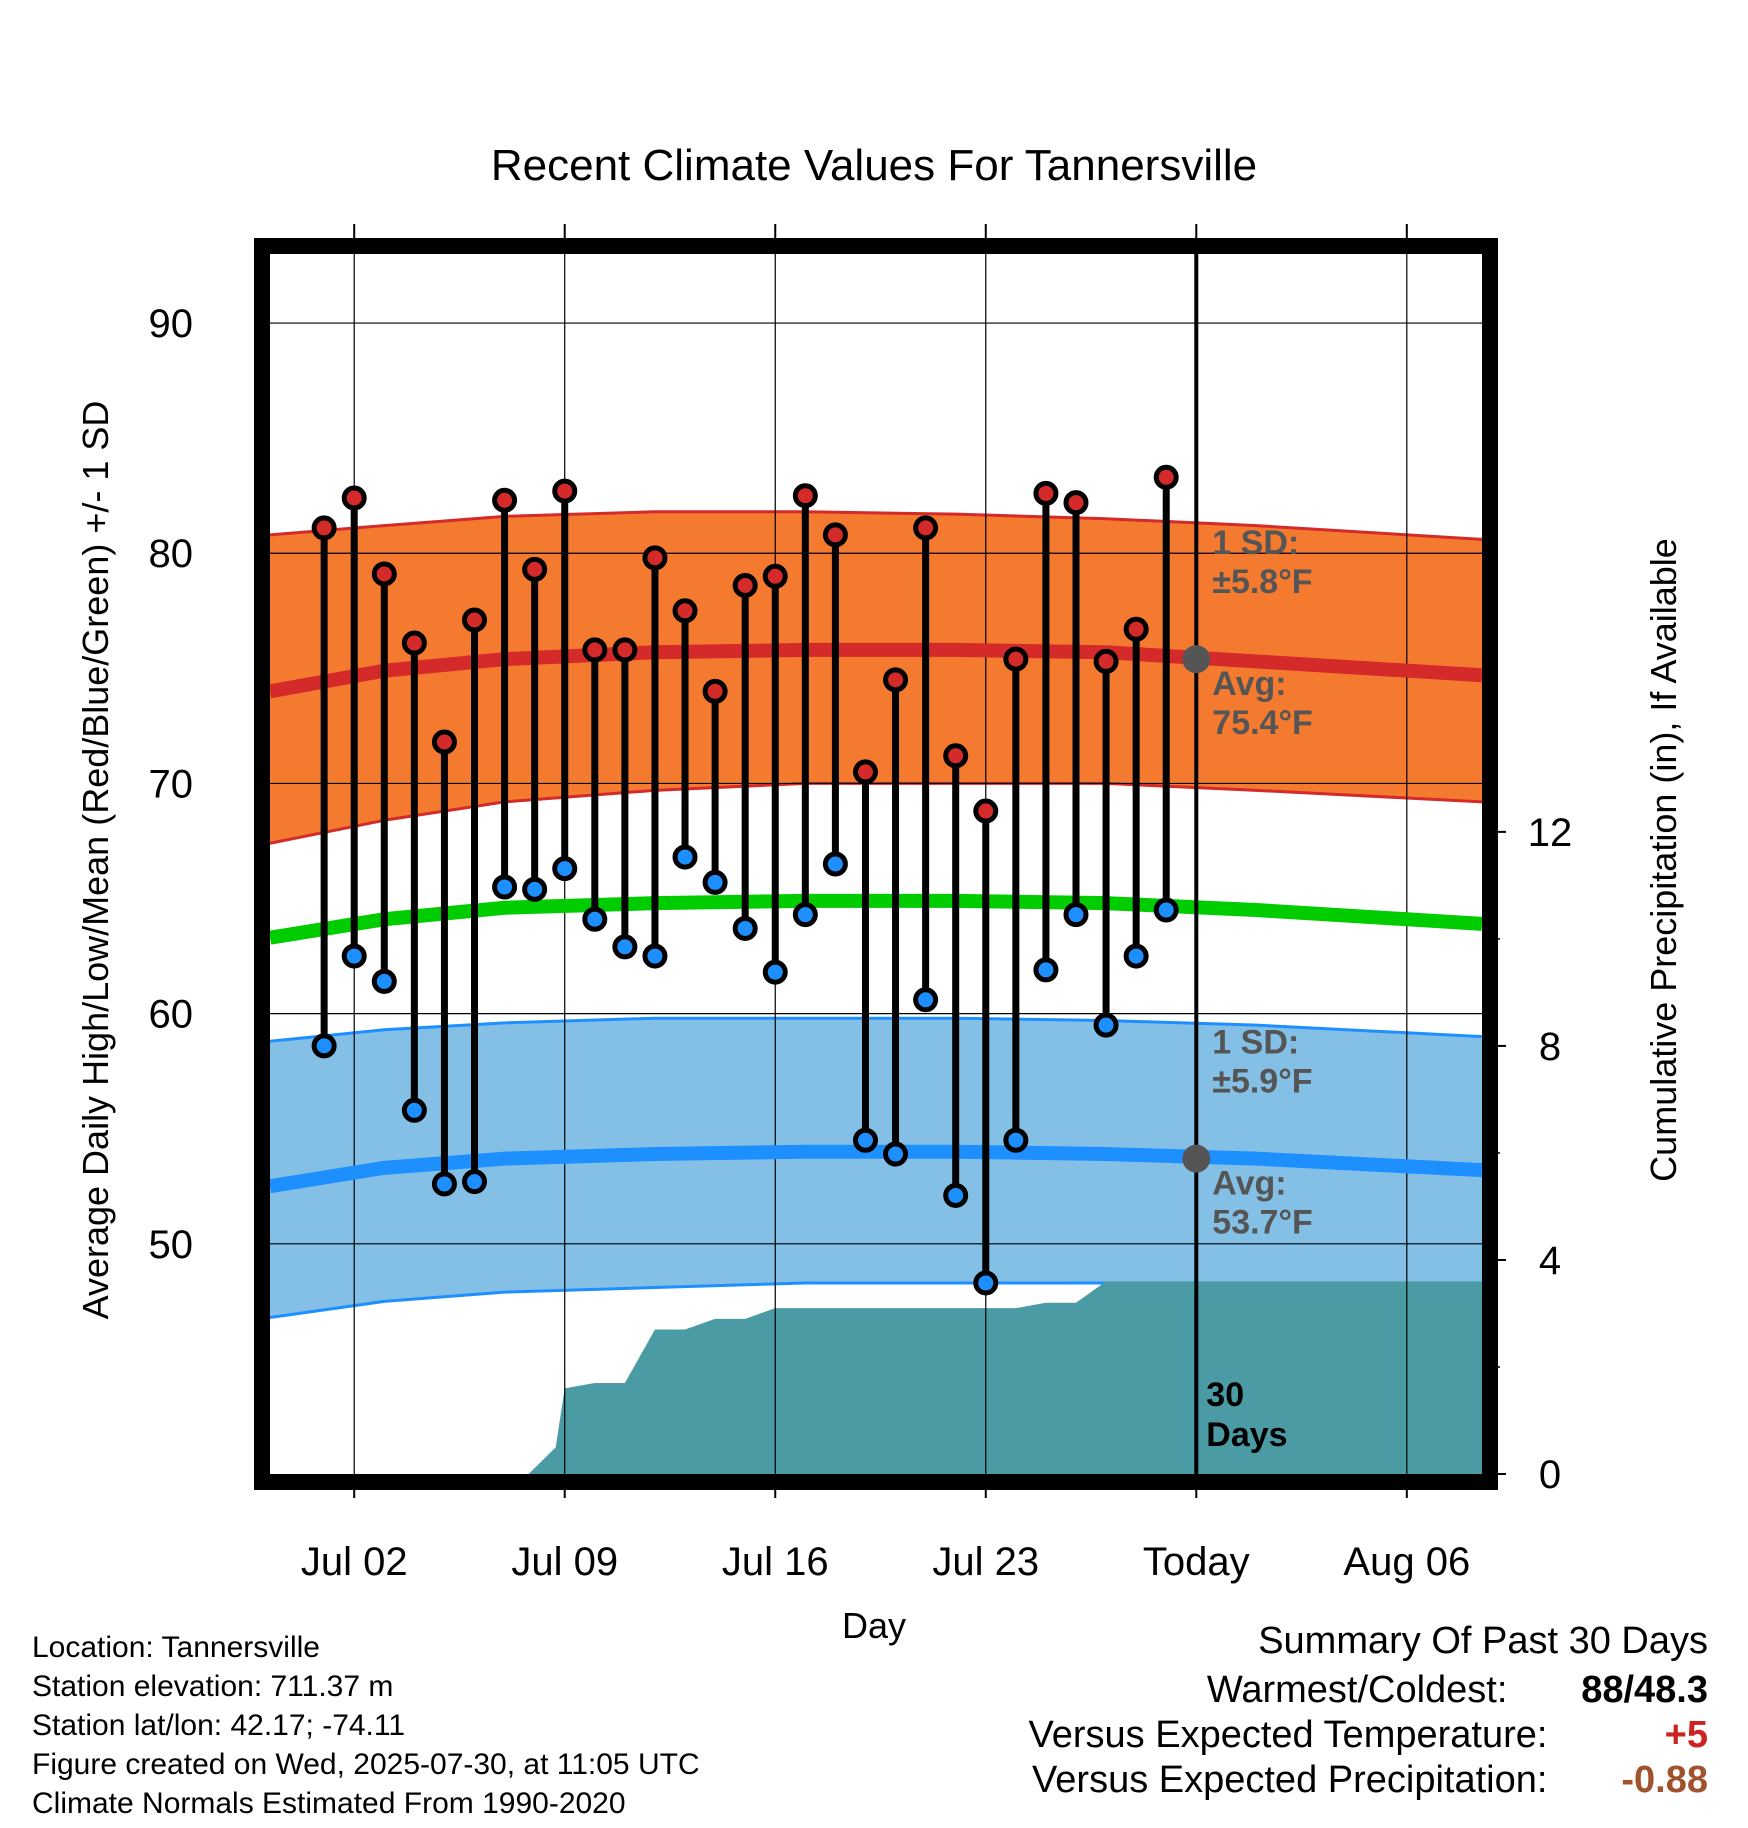 The width and height of the screenshot is (1748, 1828). What do you see at coordinates (1357, 1690) in the screenshot?
I see `warmest-label: Warmest/Coldest:` at bounding box center [1357, 1690].